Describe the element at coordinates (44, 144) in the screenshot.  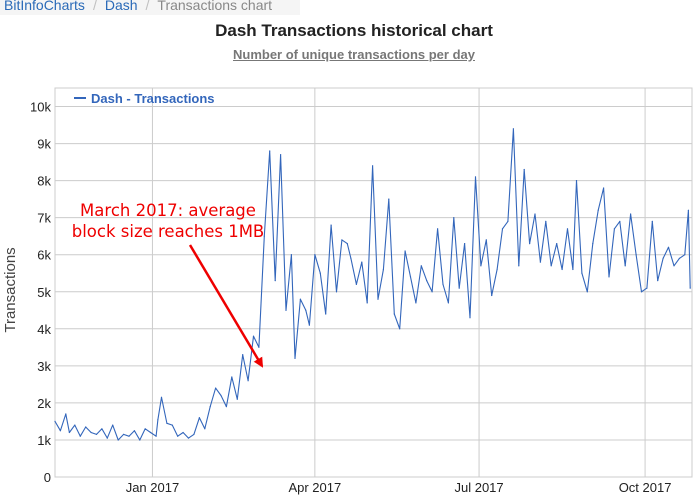
I see `y-tick-label: 9k` at that location.